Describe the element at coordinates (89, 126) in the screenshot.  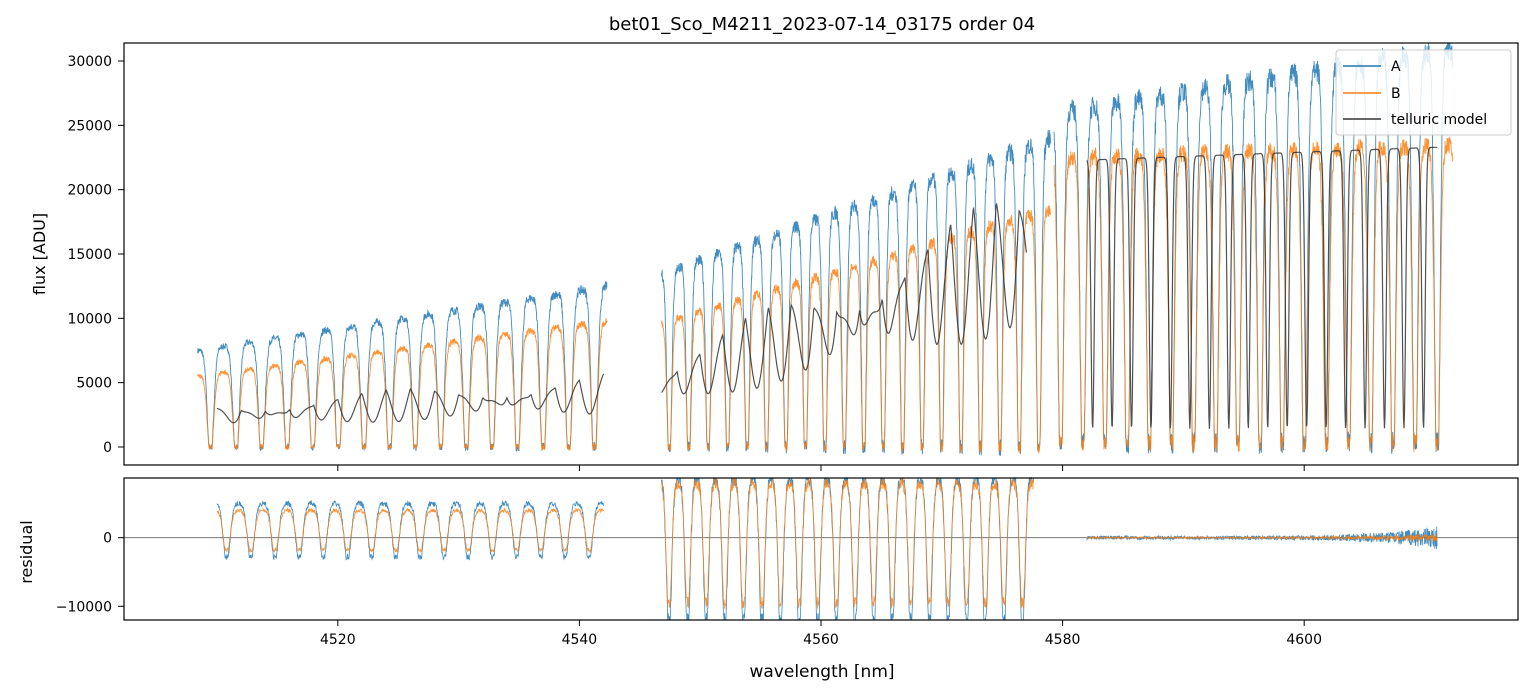
I see `y-tick-label: 25000` at that location.